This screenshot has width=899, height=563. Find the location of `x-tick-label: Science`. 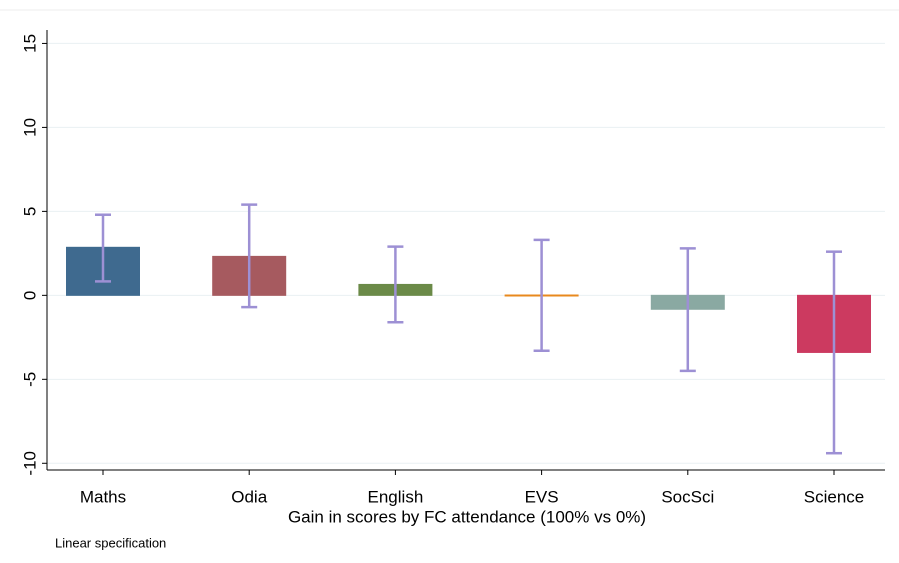

x-tick-label: Science is located at coordinates (834, 496).